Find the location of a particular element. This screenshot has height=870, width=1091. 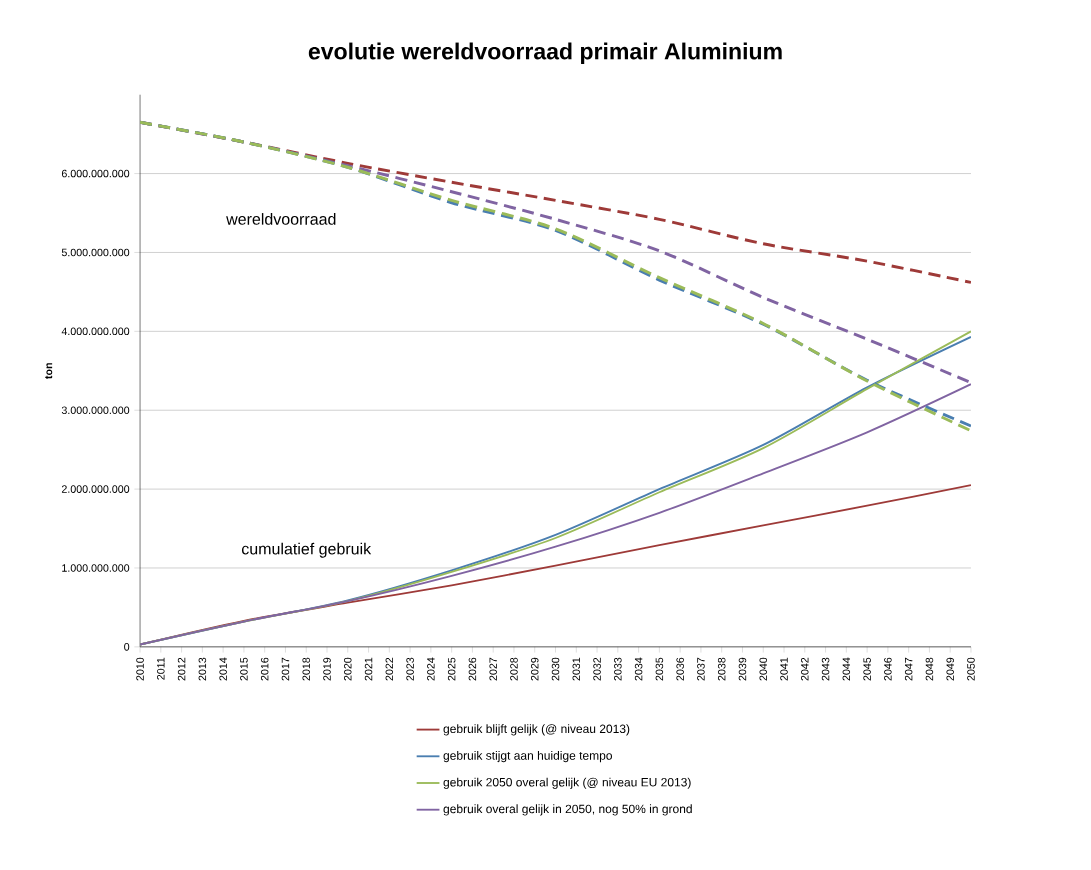

x-tick-label: 2038 is located at coordinates (721, 669).